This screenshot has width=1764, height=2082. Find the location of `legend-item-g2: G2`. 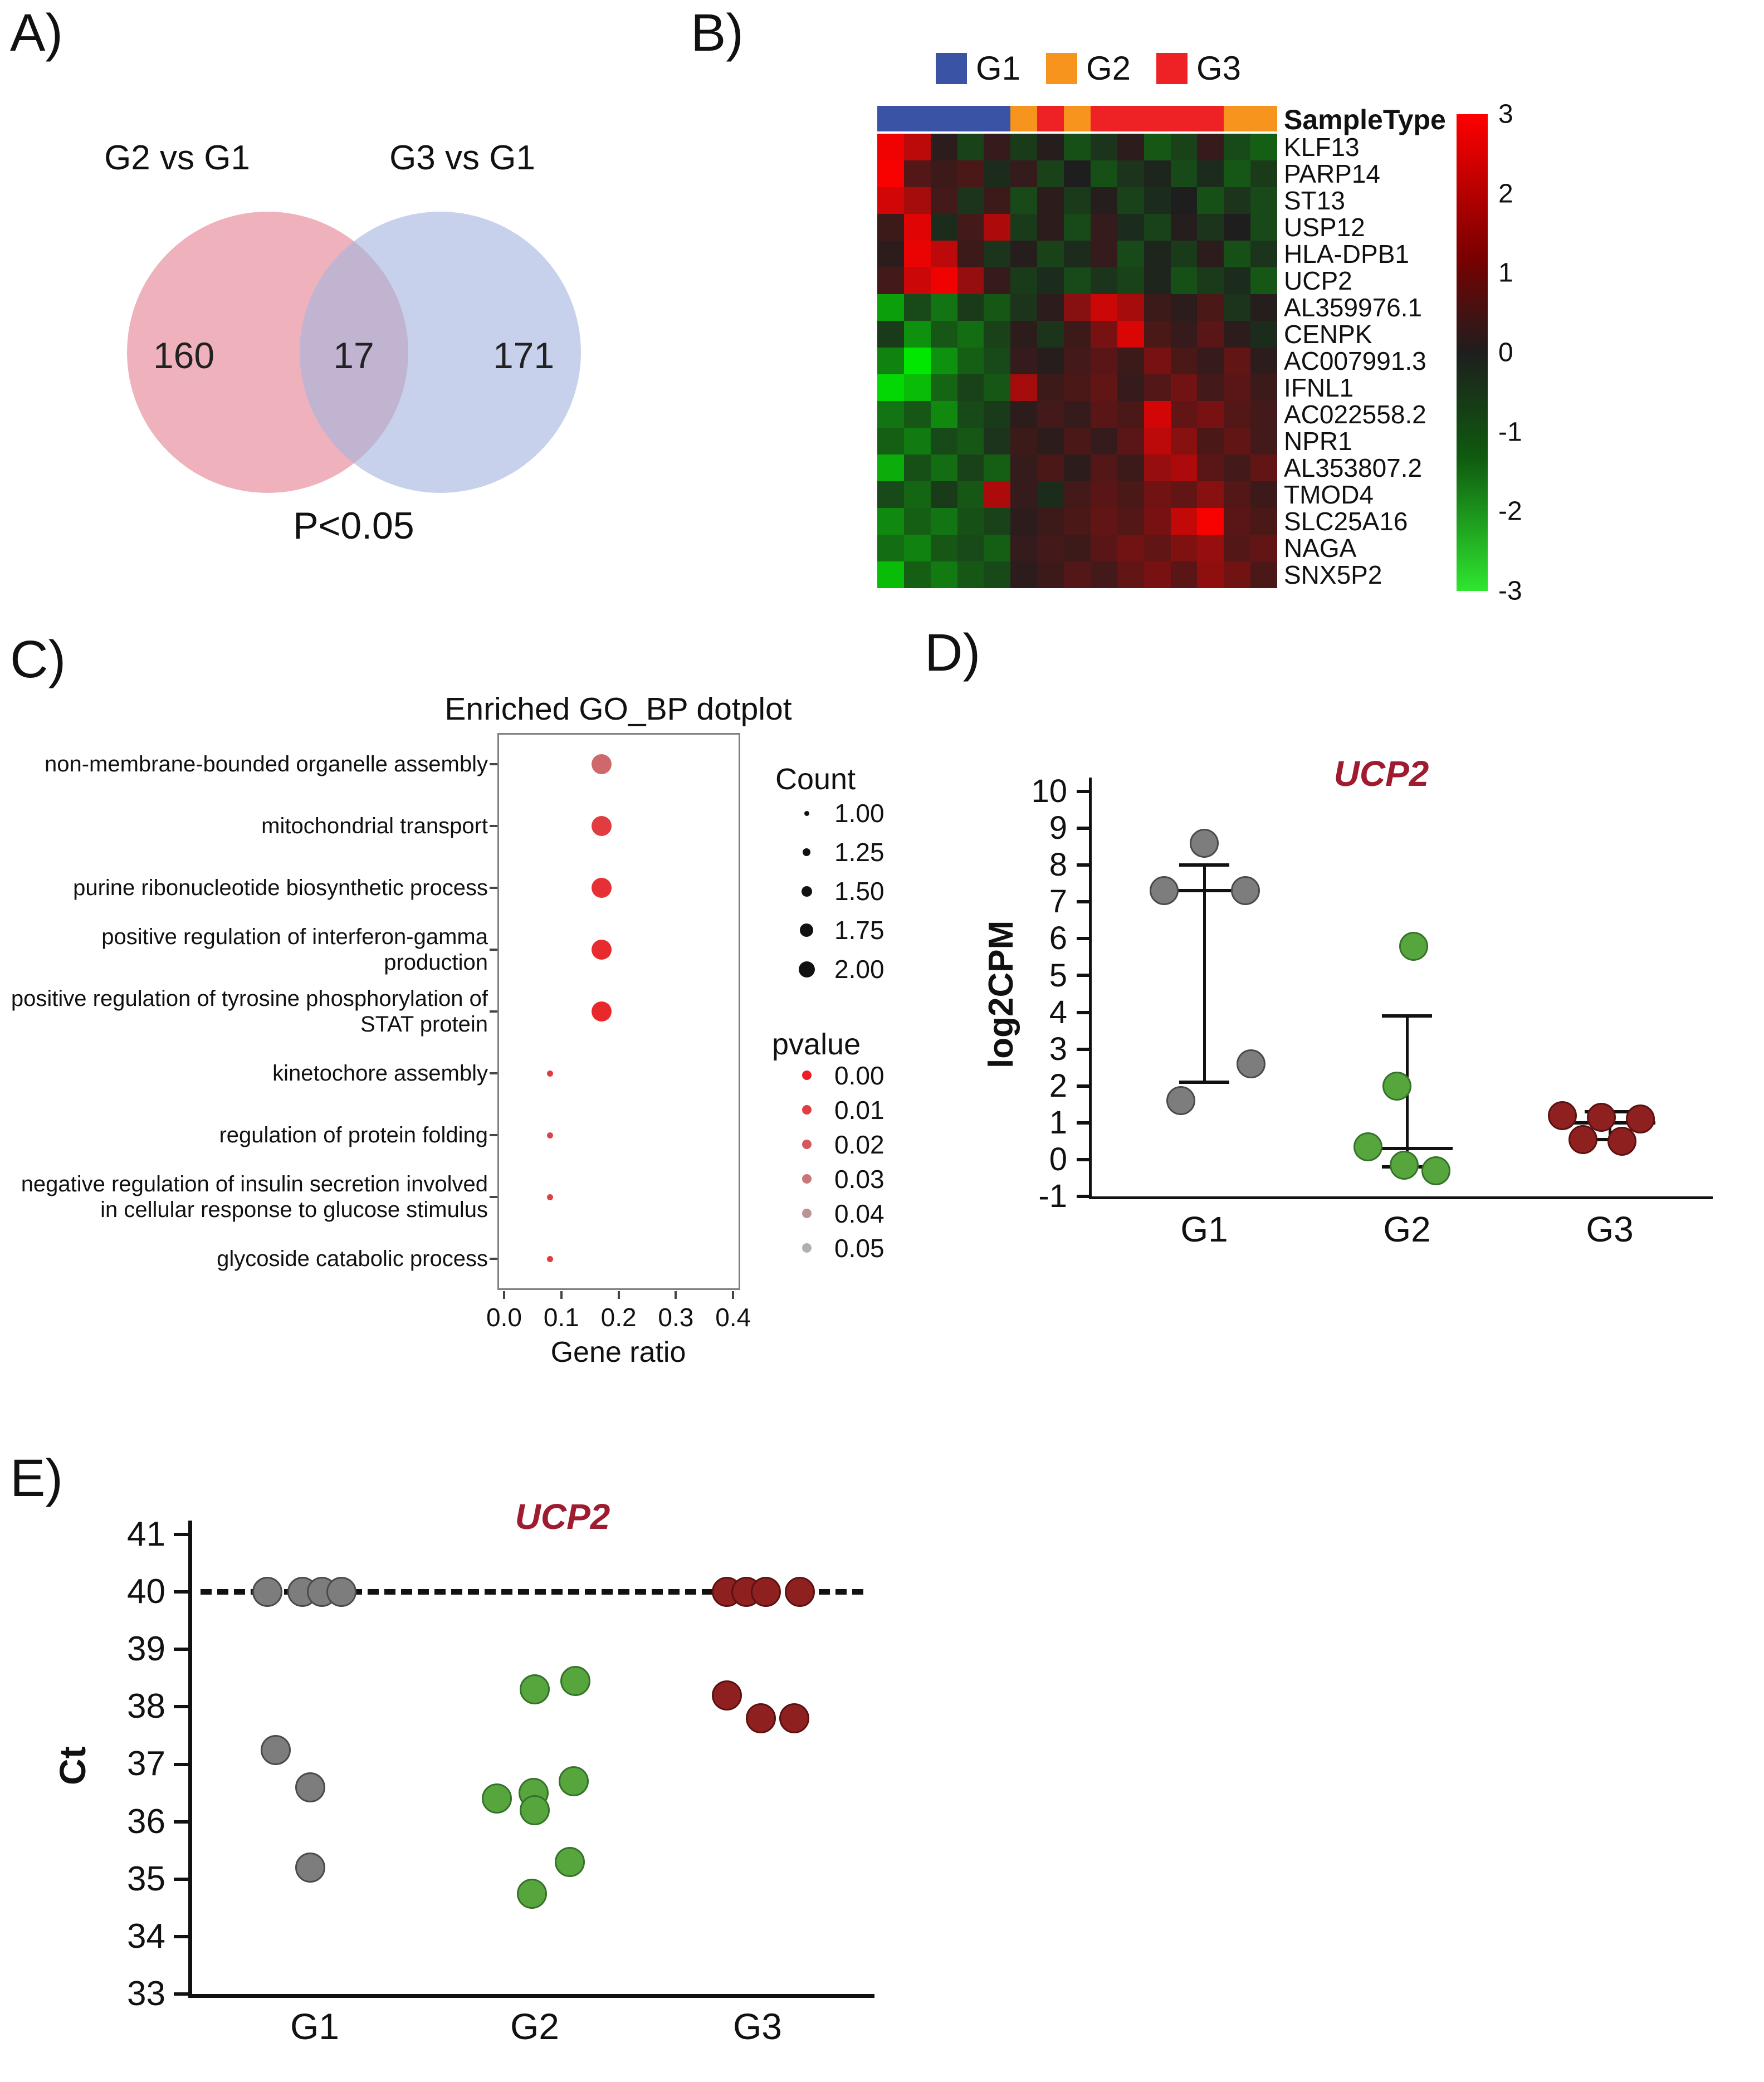

legend-item-g2: G2 is located at coordinates (1088, 68).